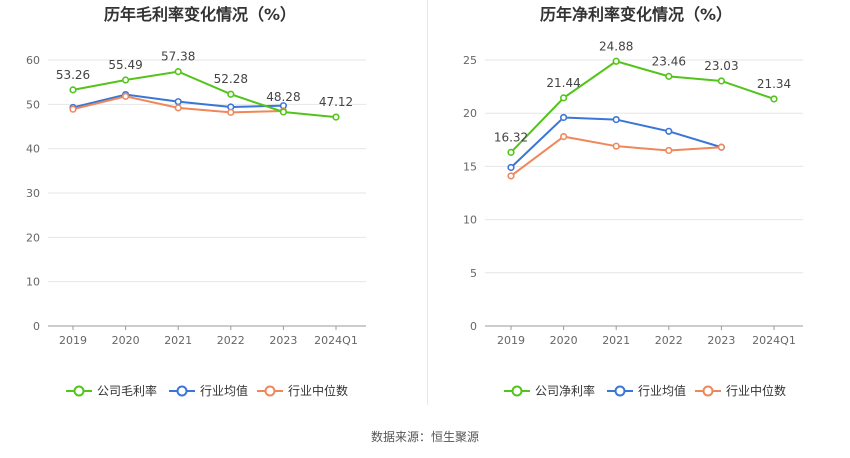 This screenshot has width=850, height=458. Describe the element at coordinates (473, 273) in the screenshot. I see `y-tick-label: 5` at that location.